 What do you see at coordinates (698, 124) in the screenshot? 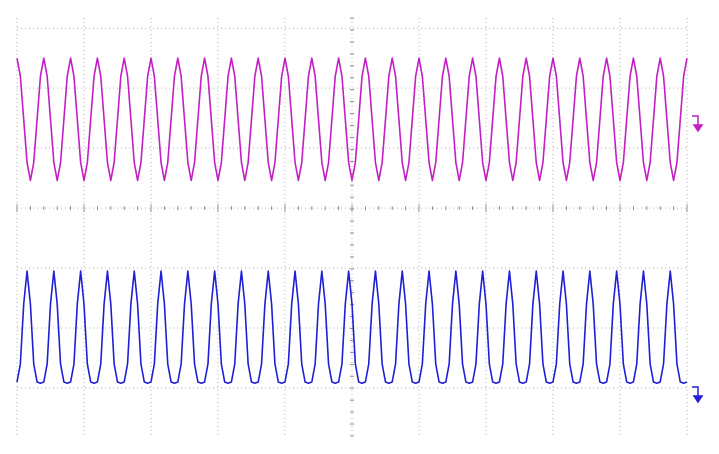
I see `channel-1-marker` at bounding box center [698, 124].